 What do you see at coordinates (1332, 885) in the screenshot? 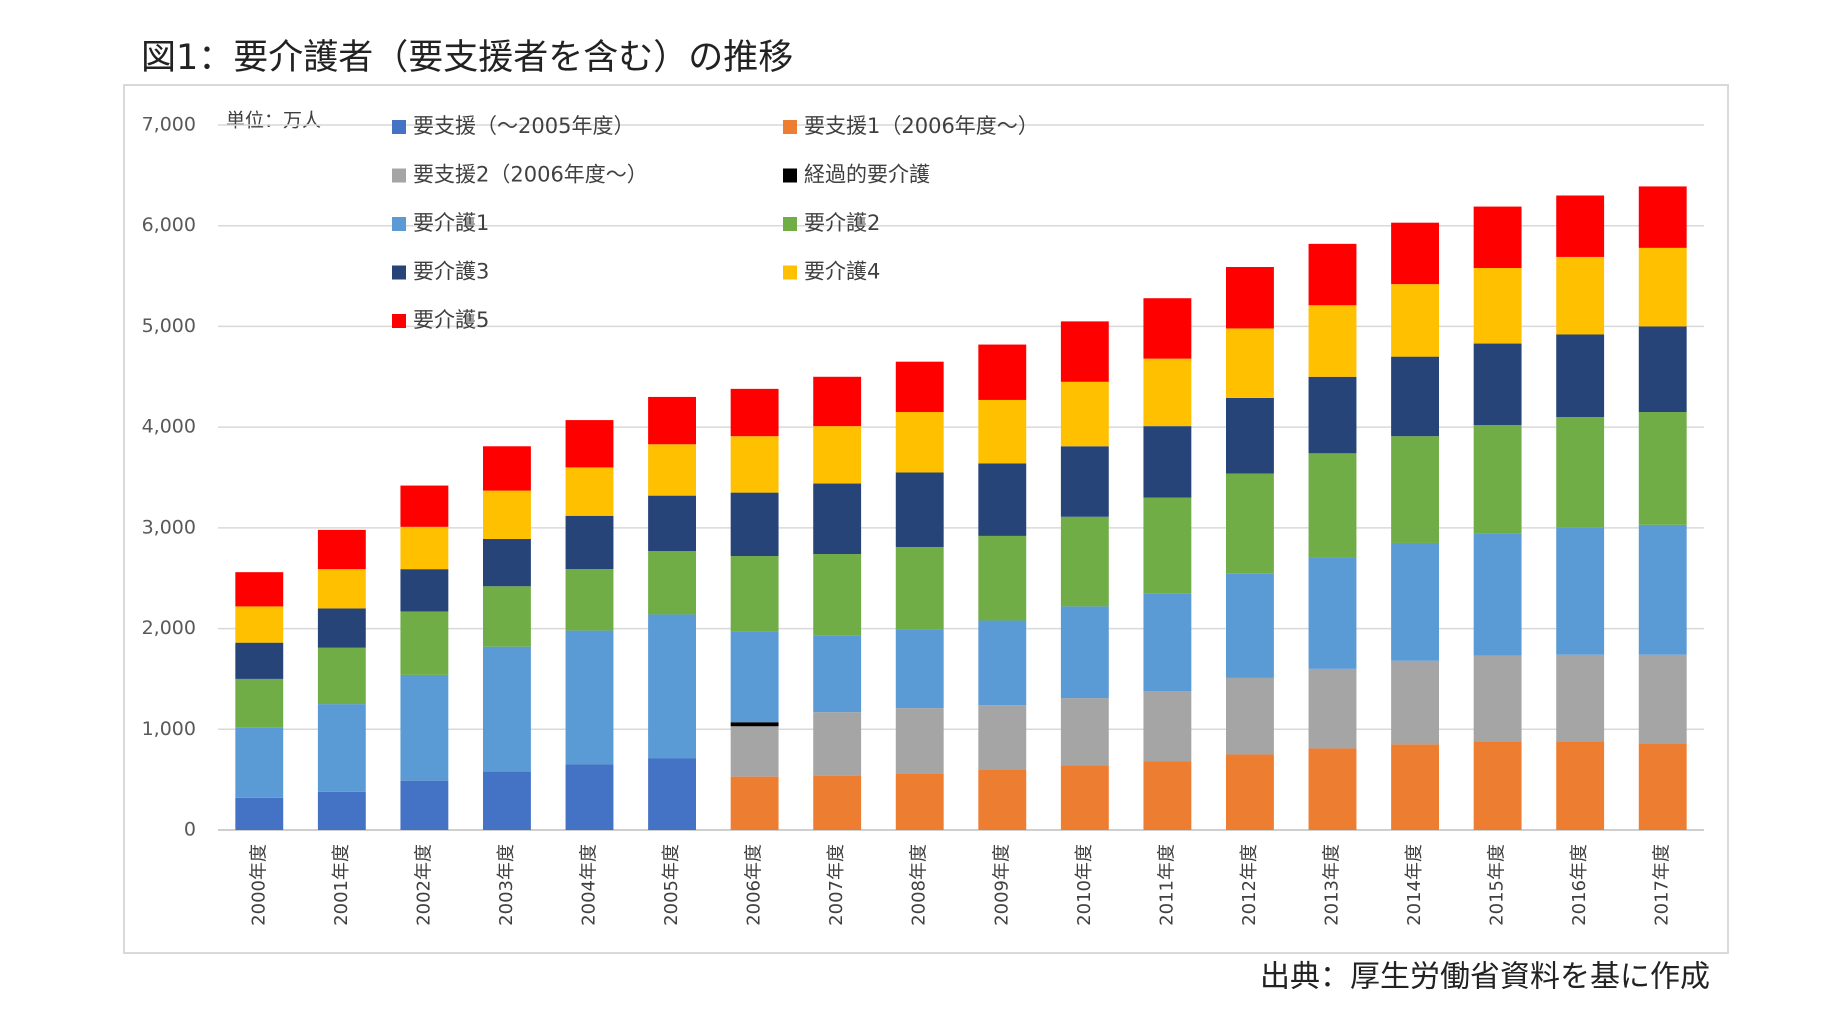
I see `x-tick-label: 2013年度` at bounding box center [1332, 885].